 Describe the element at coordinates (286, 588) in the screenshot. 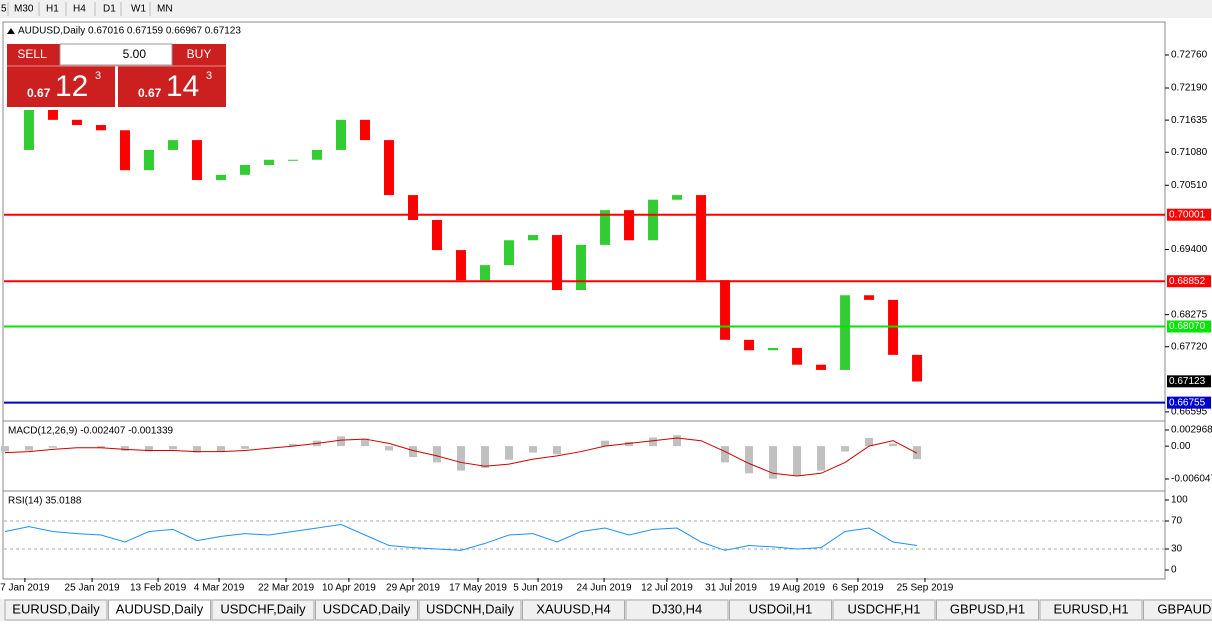

I see `x-tick-label: 22 Mar 2019` at that location.